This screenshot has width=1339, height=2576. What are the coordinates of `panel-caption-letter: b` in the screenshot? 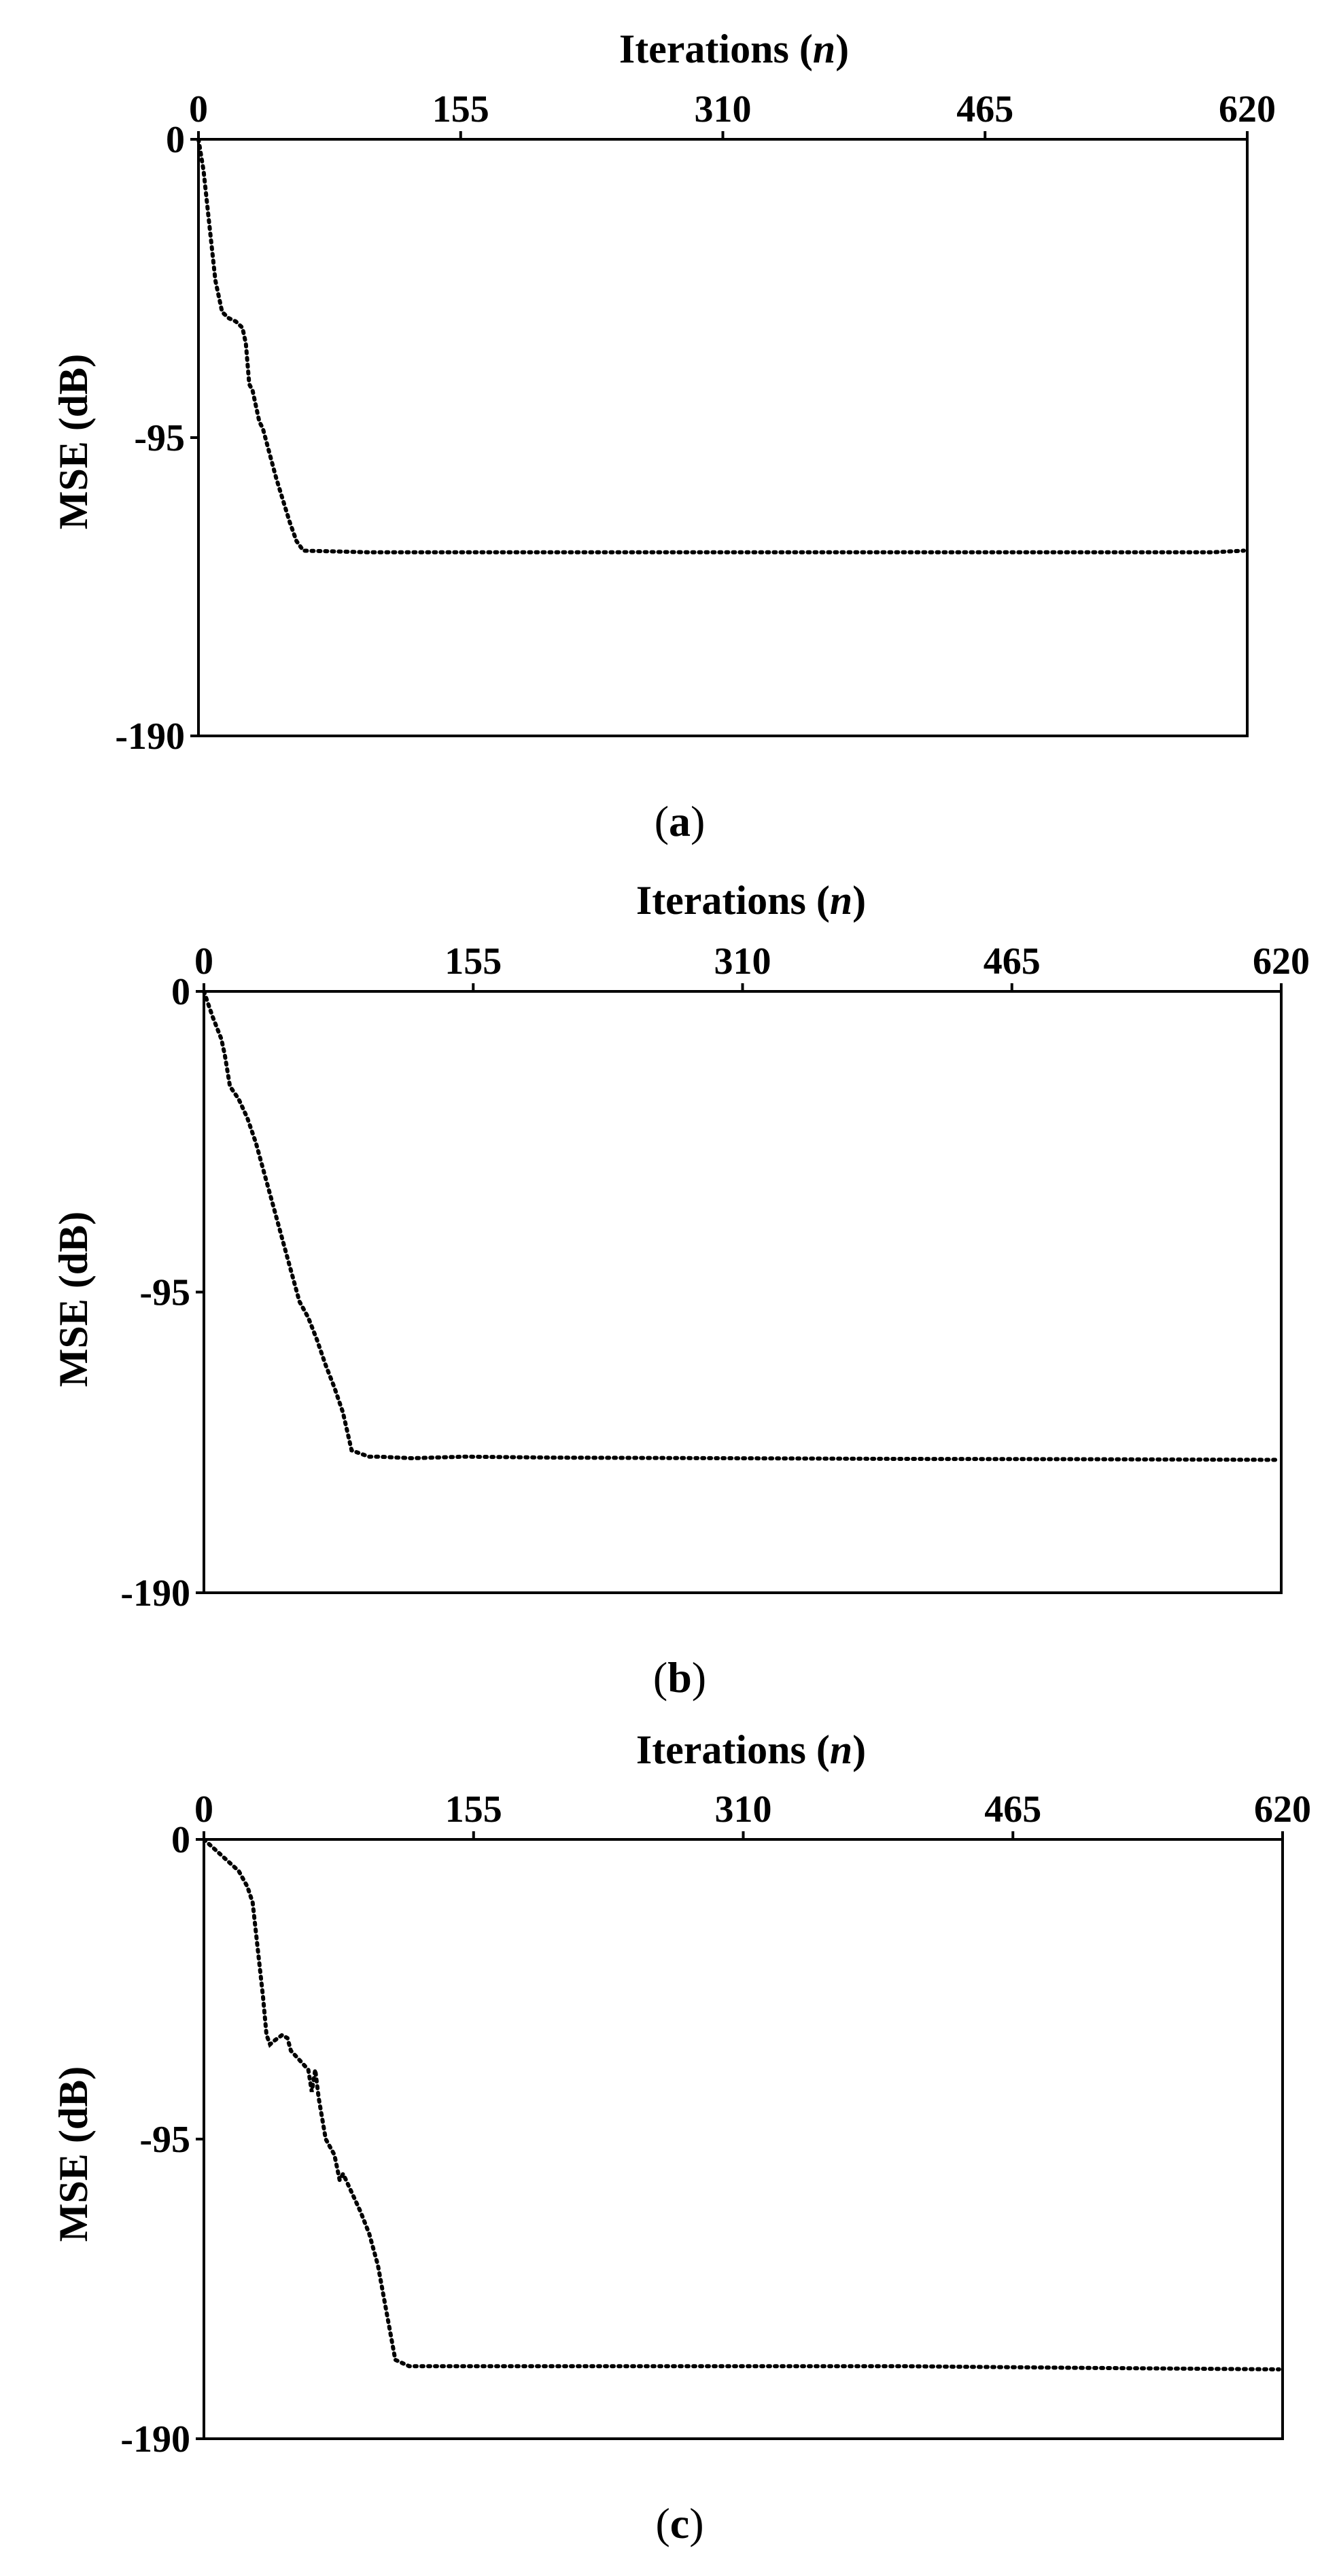 It's located at (679, 1677).